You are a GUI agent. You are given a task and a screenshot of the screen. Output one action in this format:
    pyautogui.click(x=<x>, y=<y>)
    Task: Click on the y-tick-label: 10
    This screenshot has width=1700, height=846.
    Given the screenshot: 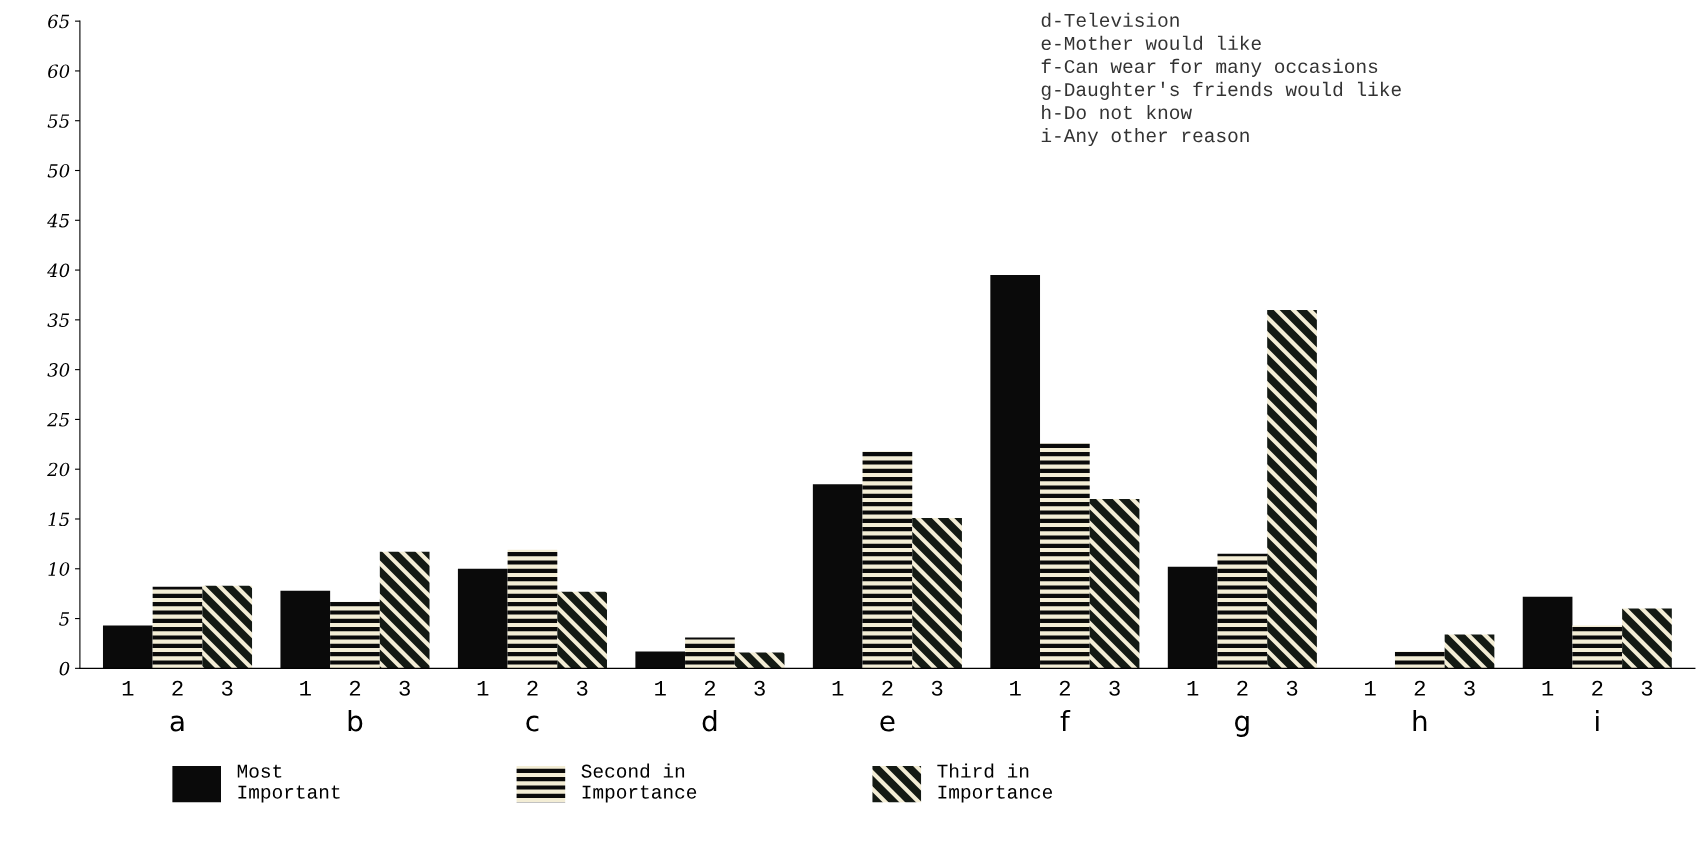 What is the action you would take?
    pyautogui.click(x=59, y=569)
    